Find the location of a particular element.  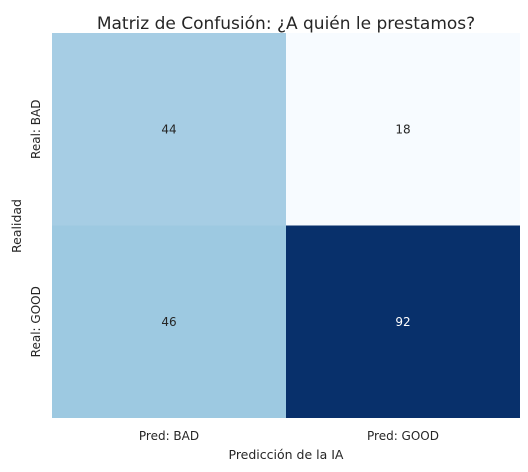

cell-value-label-r0-c0: 44 is located at coordinates (168, 129).